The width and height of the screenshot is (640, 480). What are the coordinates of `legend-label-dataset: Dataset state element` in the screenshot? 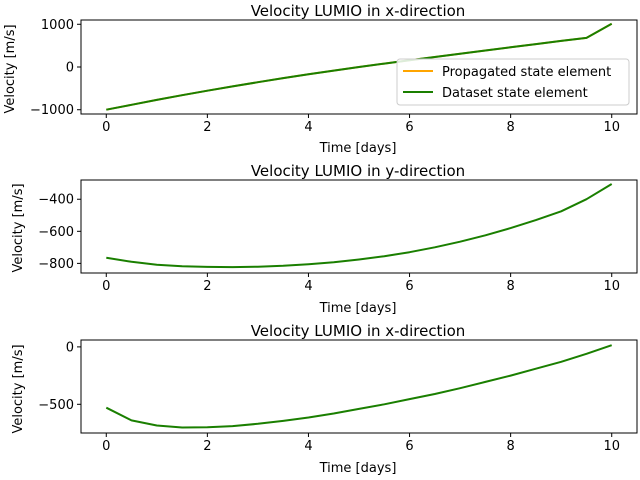 It's located at (515, 93).